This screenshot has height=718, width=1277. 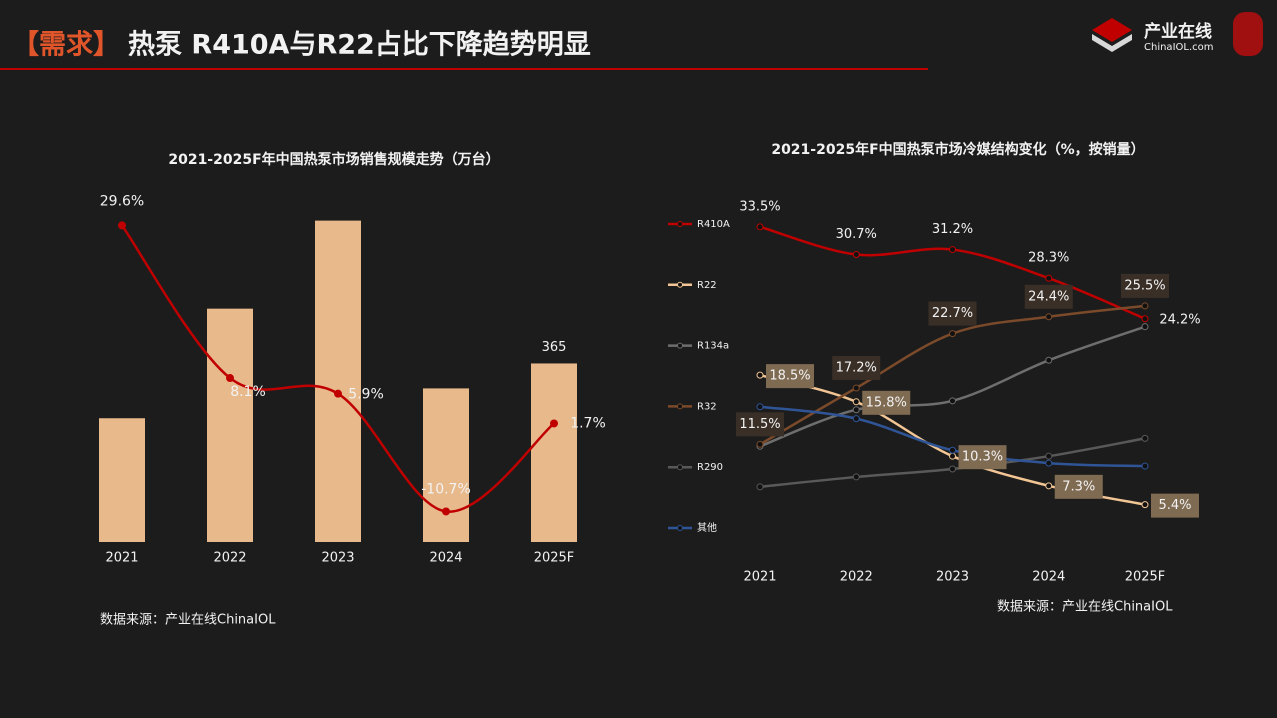 I want to click on data-label: 7.3%, so click(x=1078, y=486).